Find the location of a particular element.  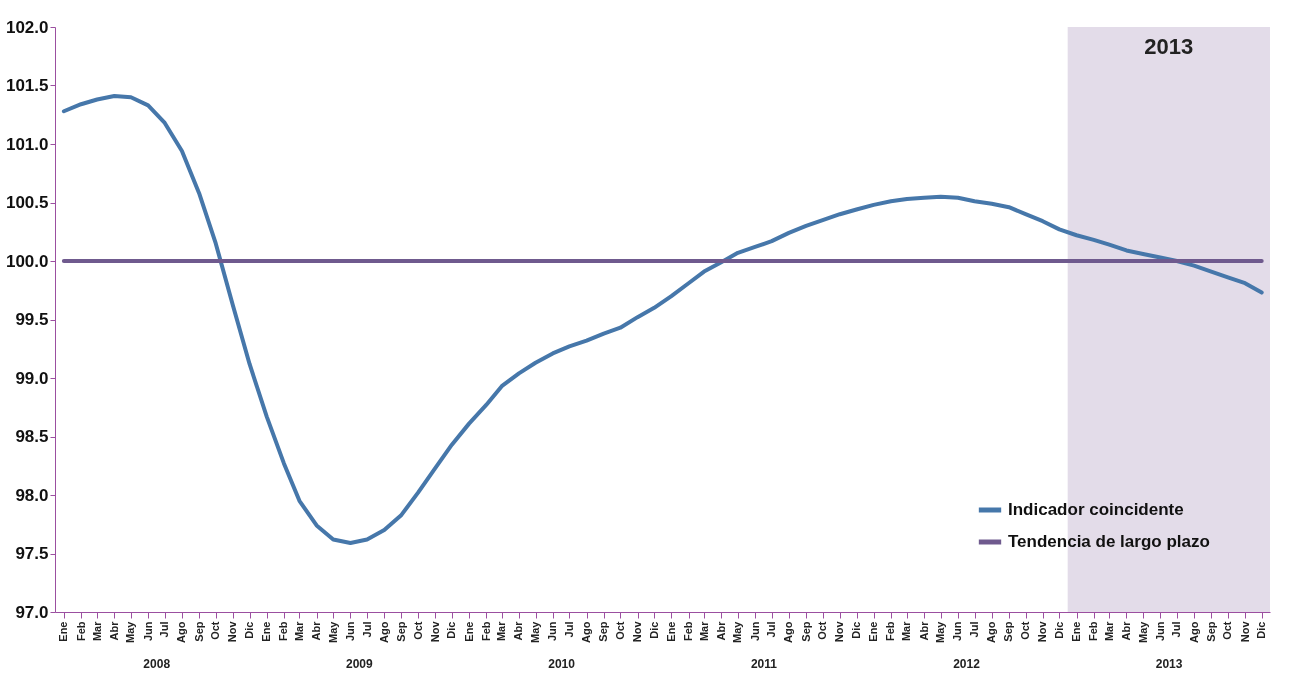

y-tick-label: 100.5 is located at coordinates (27, 202).